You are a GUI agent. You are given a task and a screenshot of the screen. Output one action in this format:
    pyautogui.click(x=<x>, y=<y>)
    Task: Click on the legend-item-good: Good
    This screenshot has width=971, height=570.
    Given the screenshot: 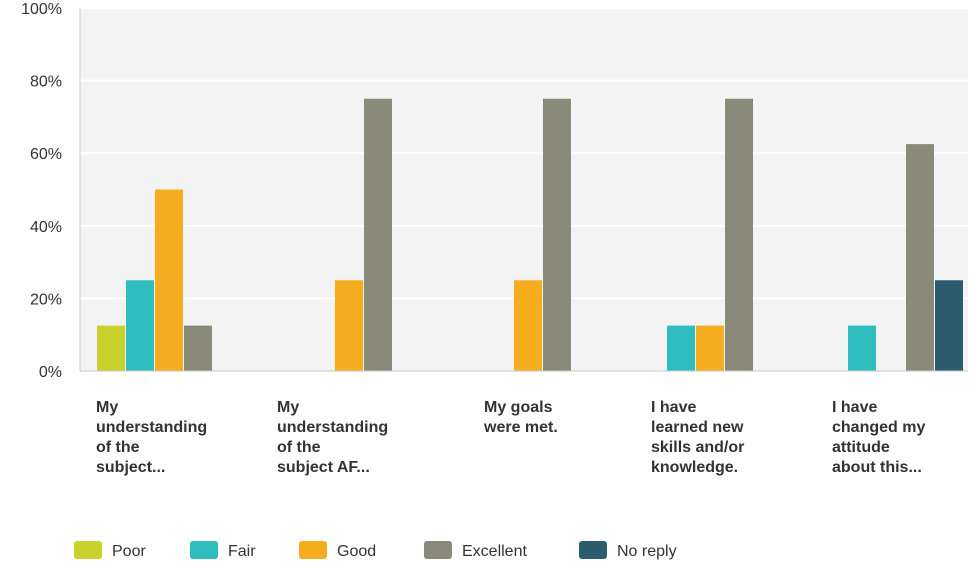 What is the action you would take?
    pyautogui.click(x=337, y=550)
    